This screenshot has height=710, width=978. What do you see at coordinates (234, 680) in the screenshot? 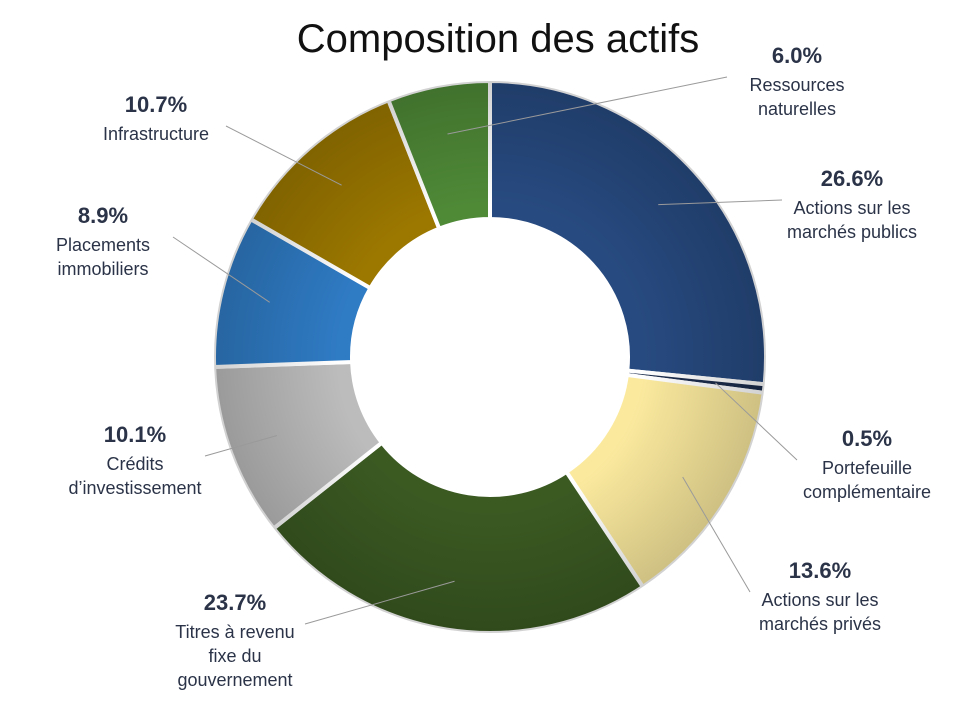
I see `slice-category-label-3-line-2: gouvernement` at bounding box center [234, 680].